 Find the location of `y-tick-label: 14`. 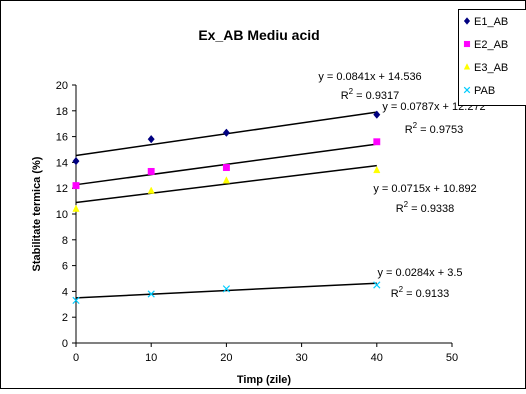

y-tick-label: 14 is located at coordinates (62, 163).